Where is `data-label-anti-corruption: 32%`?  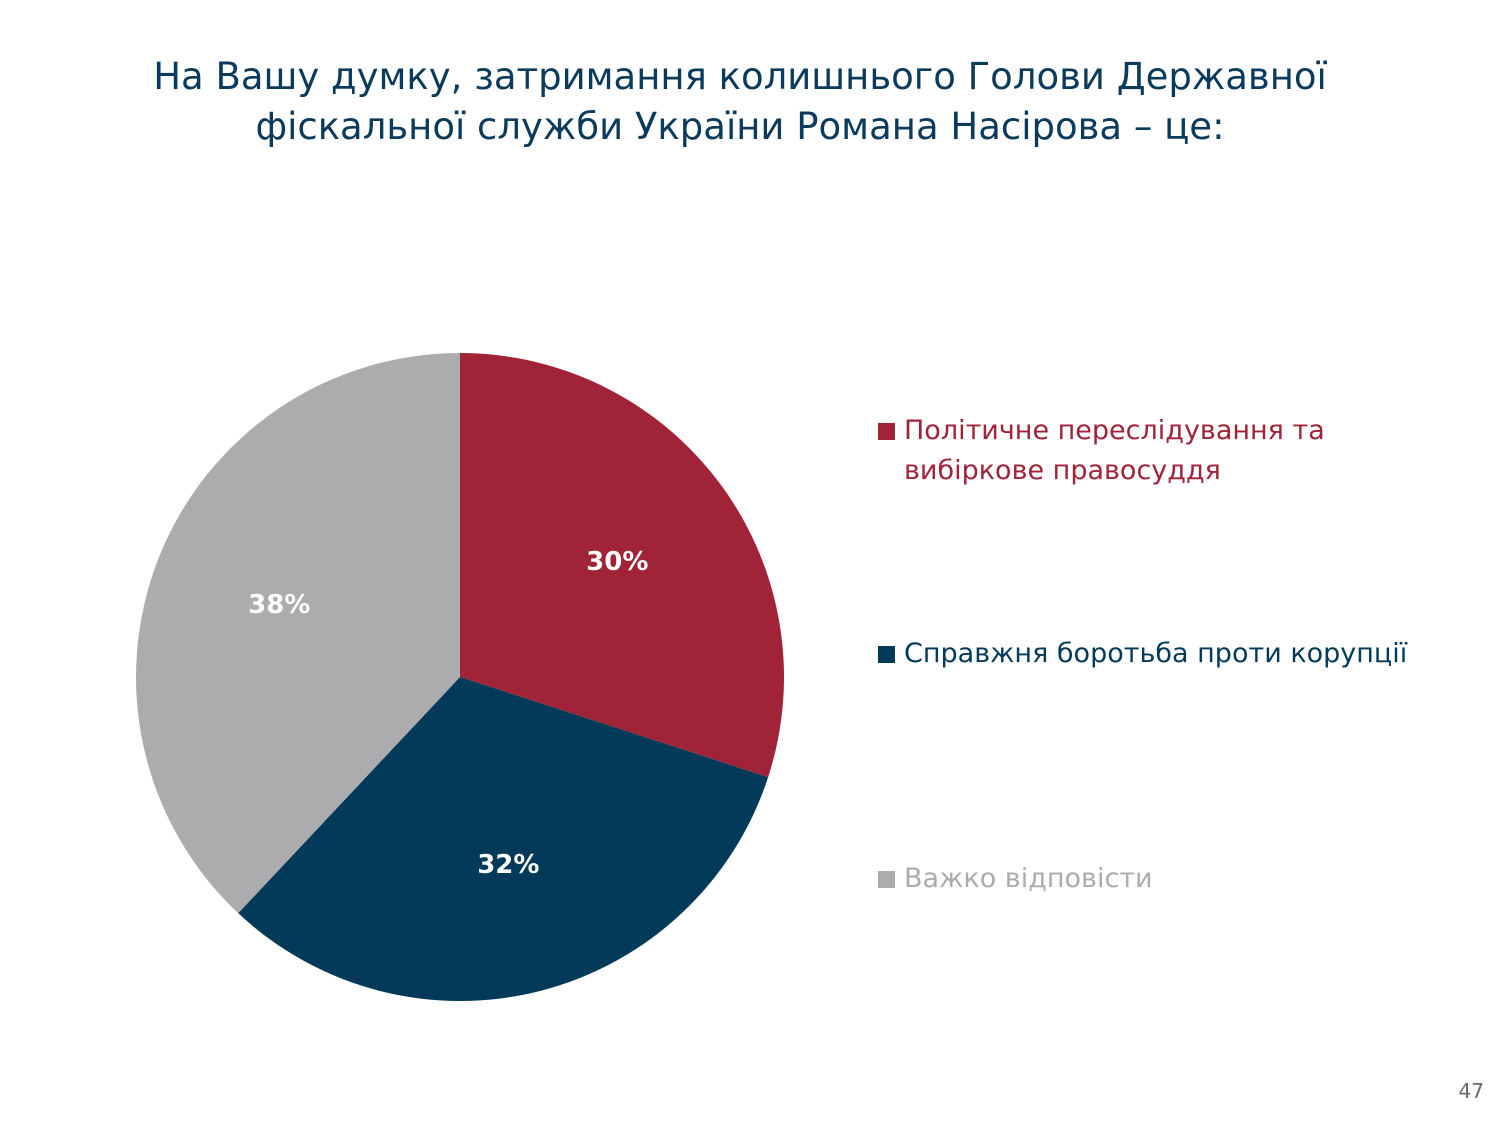 data-label-anti-corruption: 32% is located at coordinates (508, 865).